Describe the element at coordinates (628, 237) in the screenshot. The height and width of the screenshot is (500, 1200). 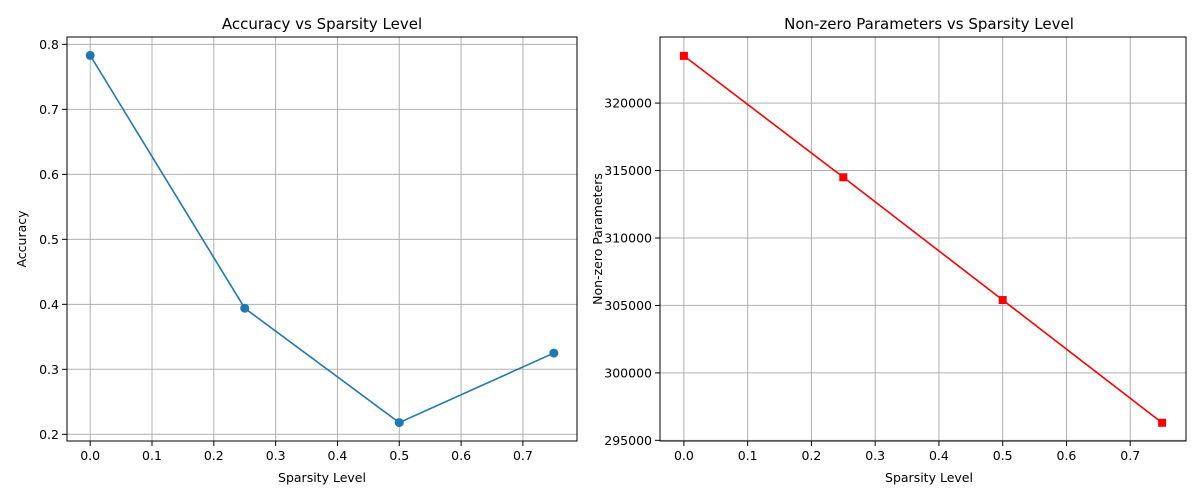
I see `y-tick-label: 310000` at that location.